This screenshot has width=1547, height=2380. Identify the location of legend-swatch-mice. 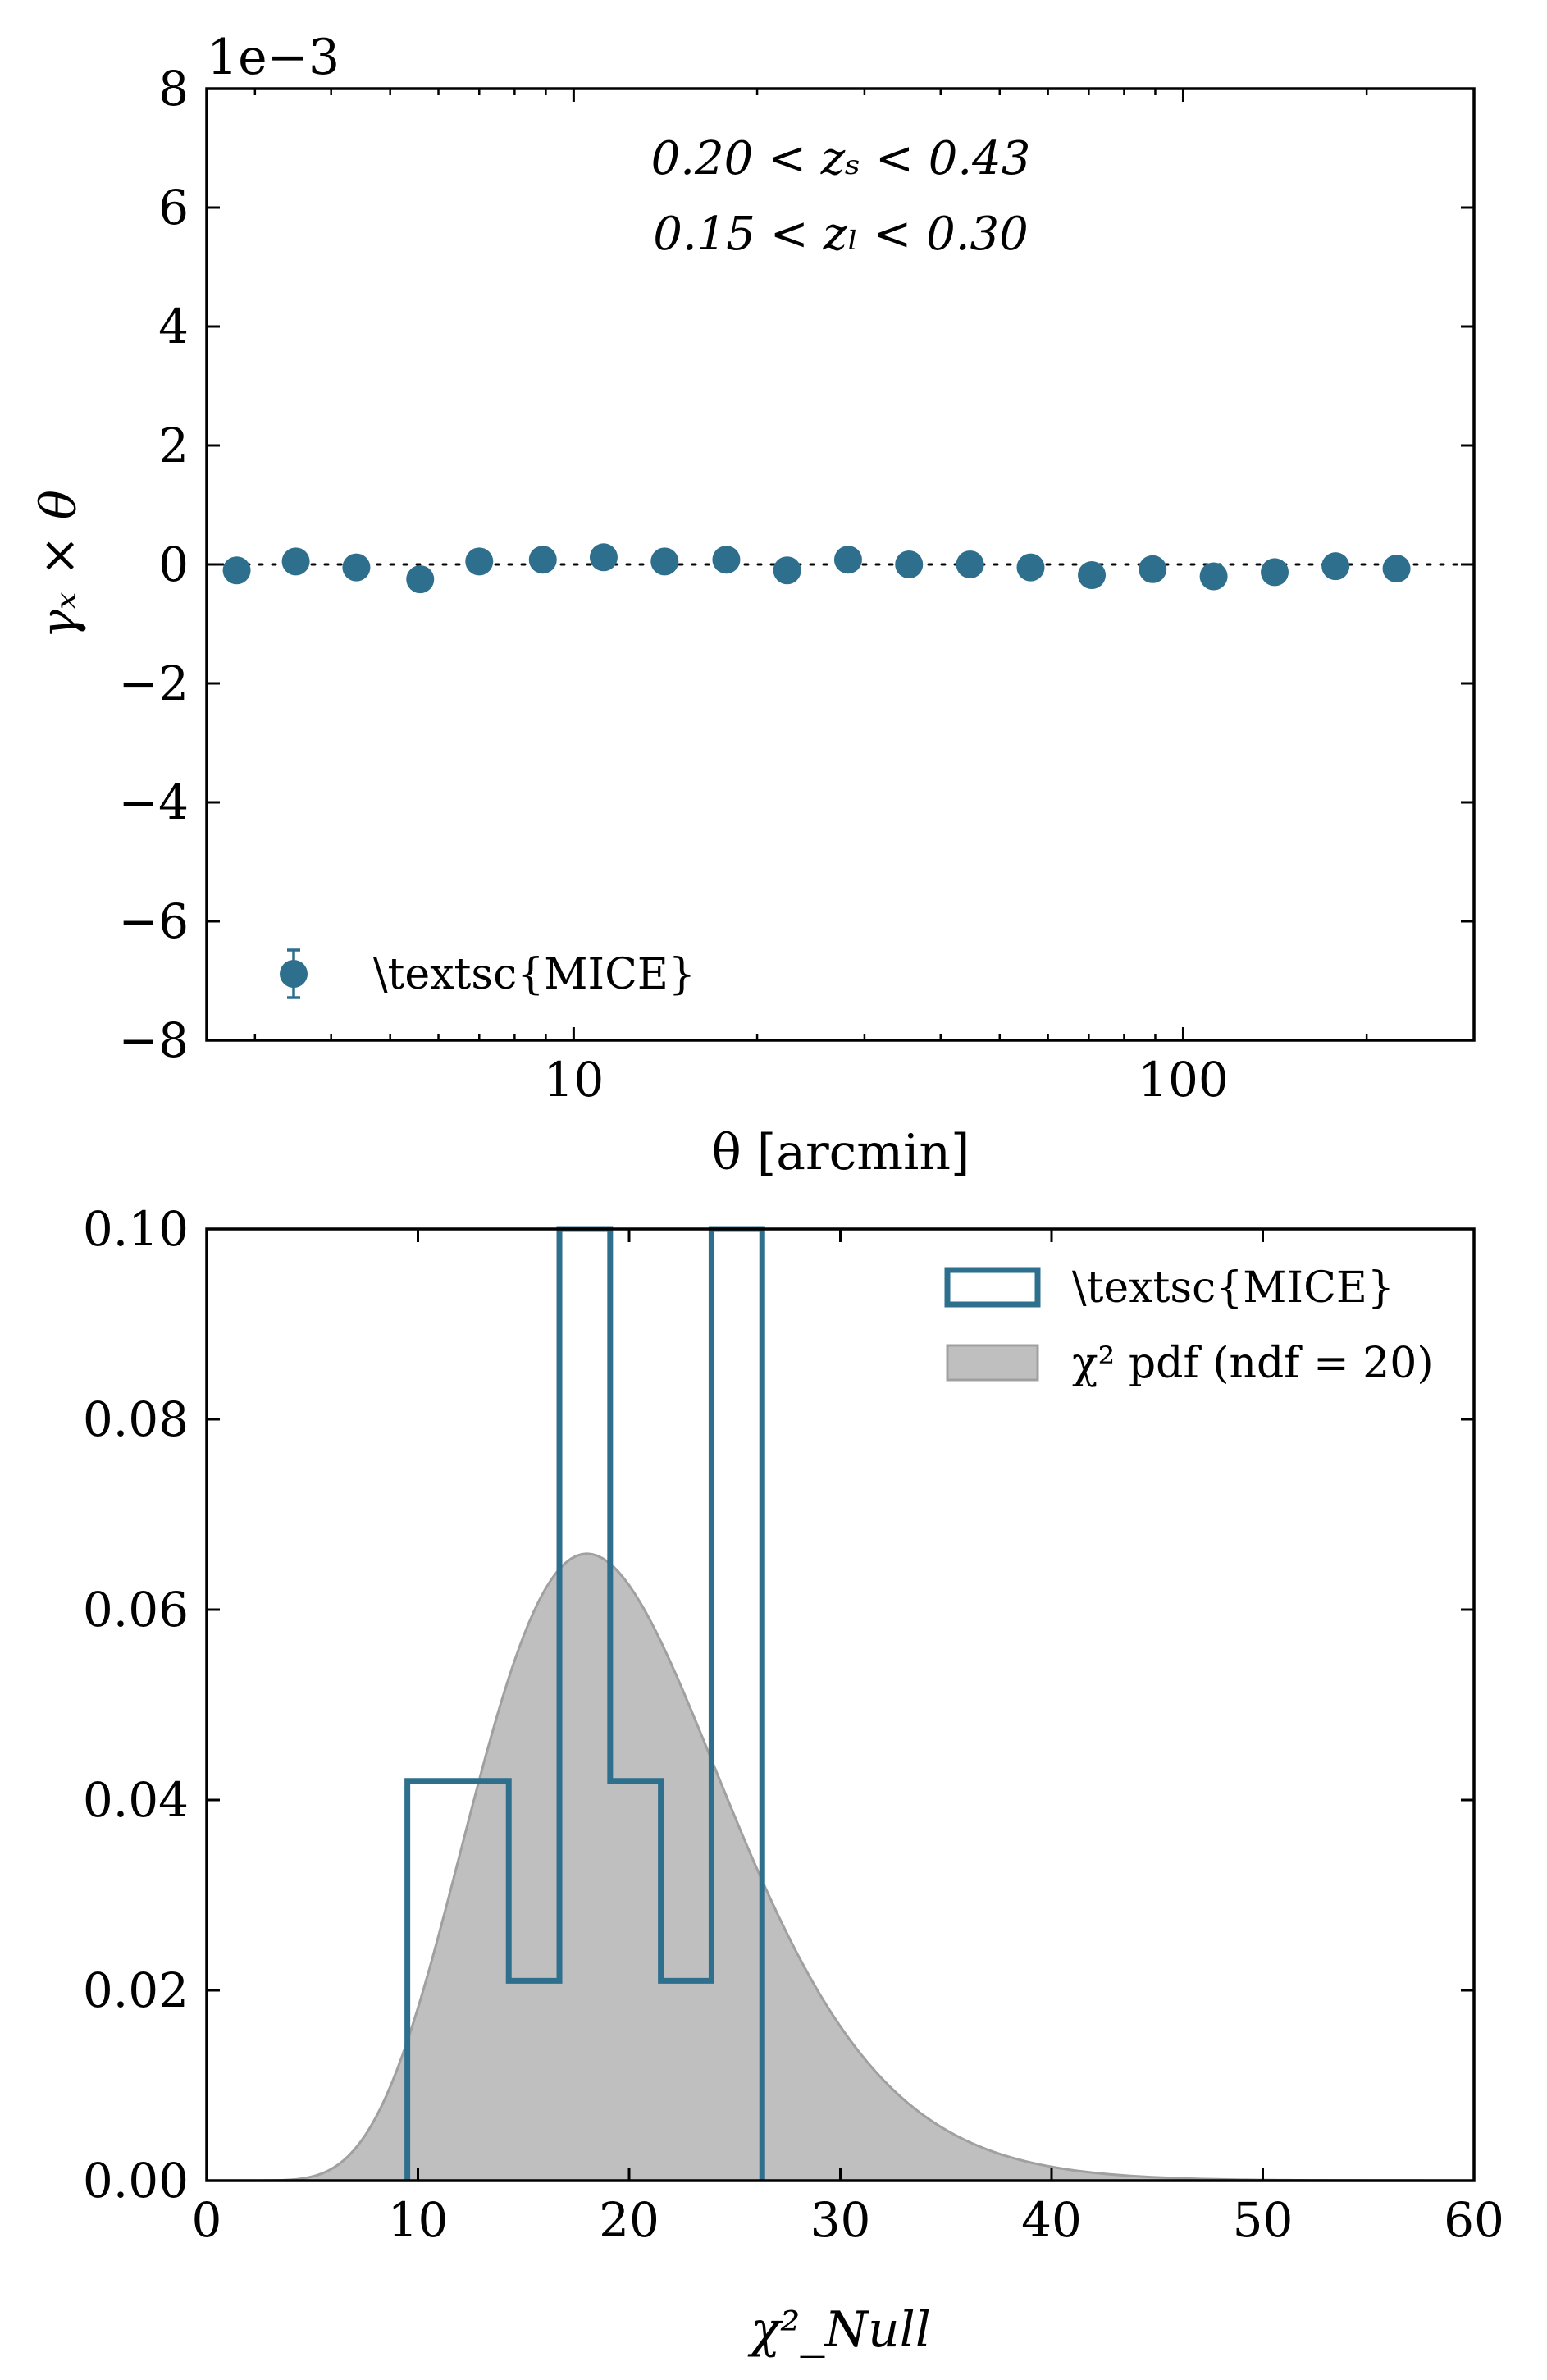
(993, 1288).